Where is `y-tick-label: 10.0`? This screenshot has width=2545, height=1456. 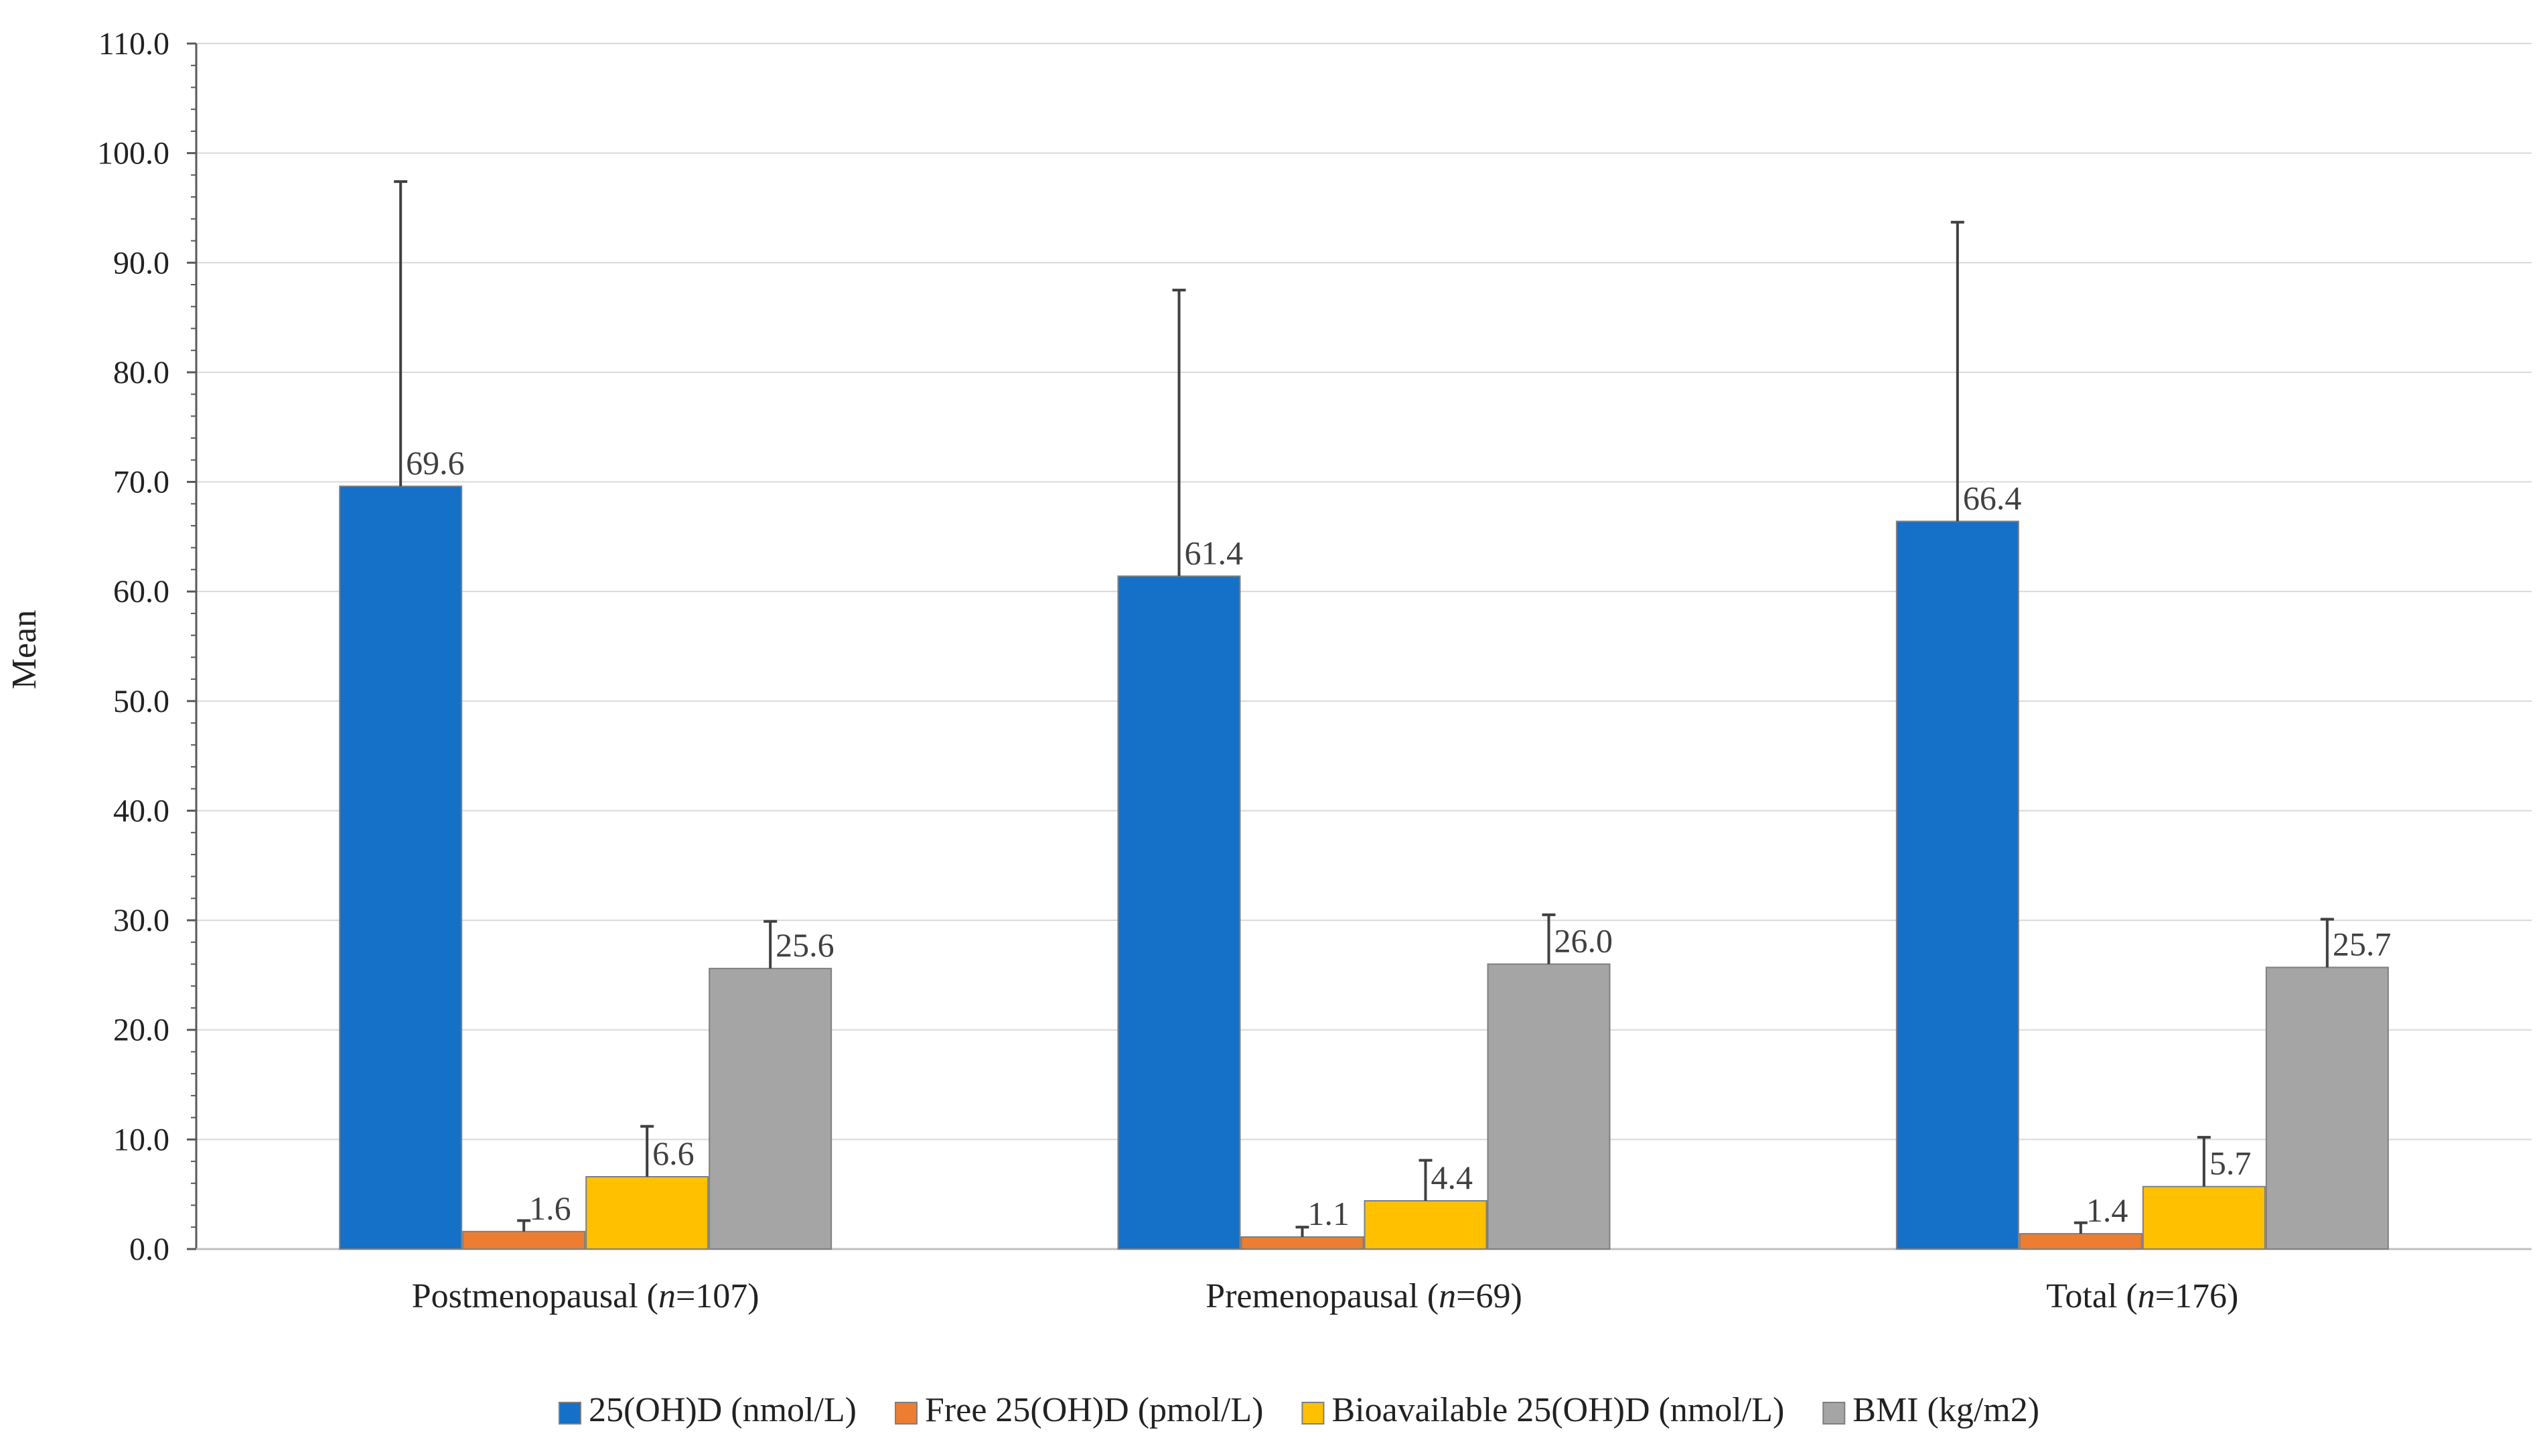
y-tick-label: 10.0 is located at coordinates (141, 1139).